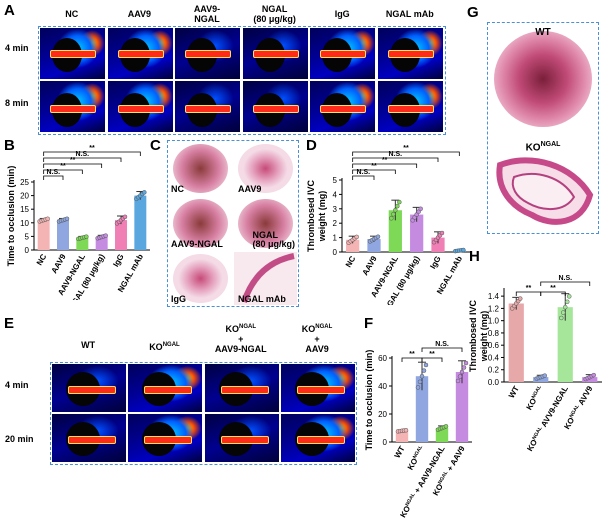  I want to click on panel-e-row-20min: 20 min, so click(19, 439).